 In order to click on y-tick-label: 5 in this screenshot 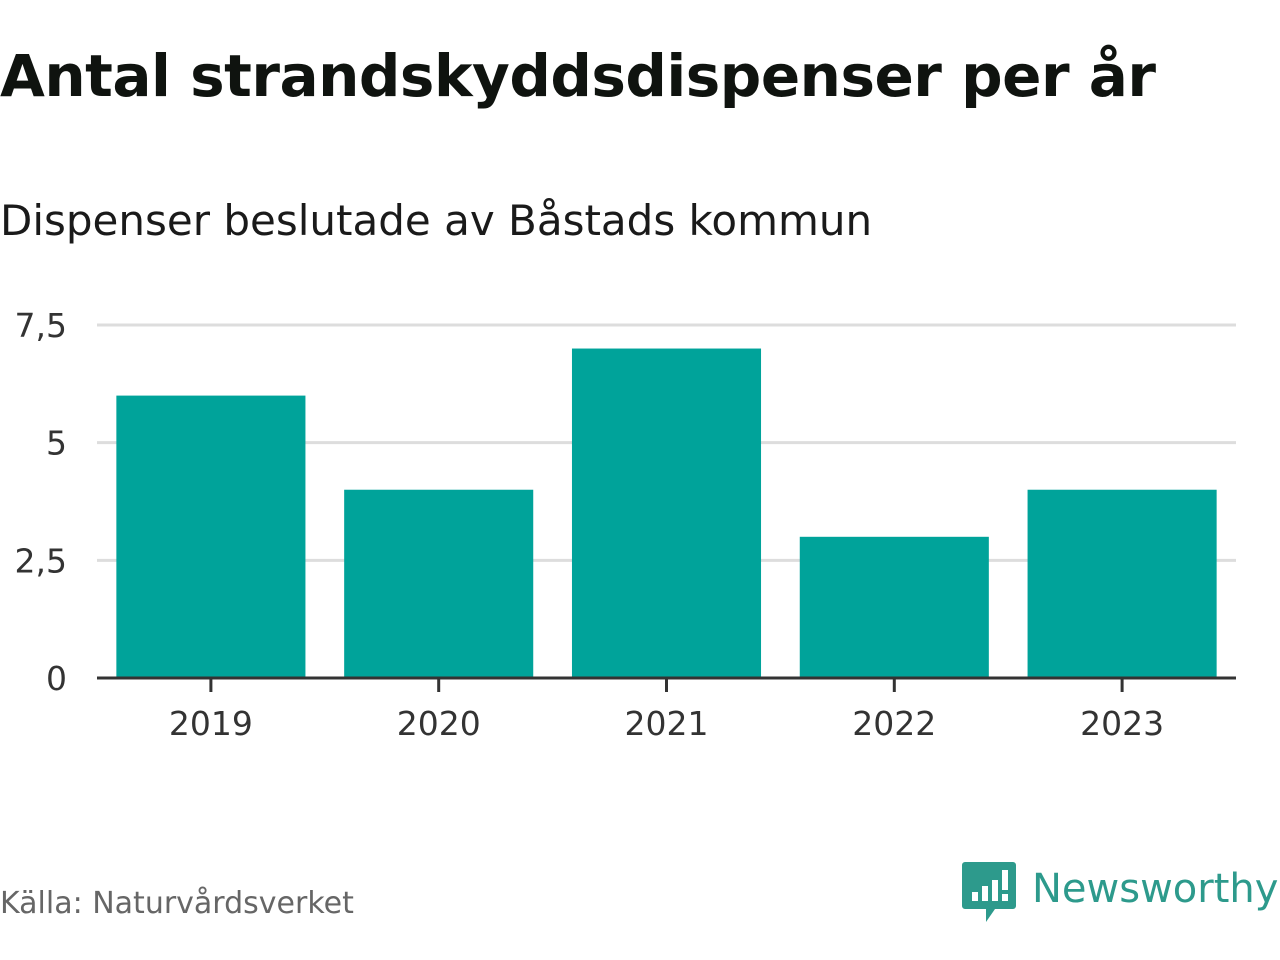, I will do `click(56, 443)`.